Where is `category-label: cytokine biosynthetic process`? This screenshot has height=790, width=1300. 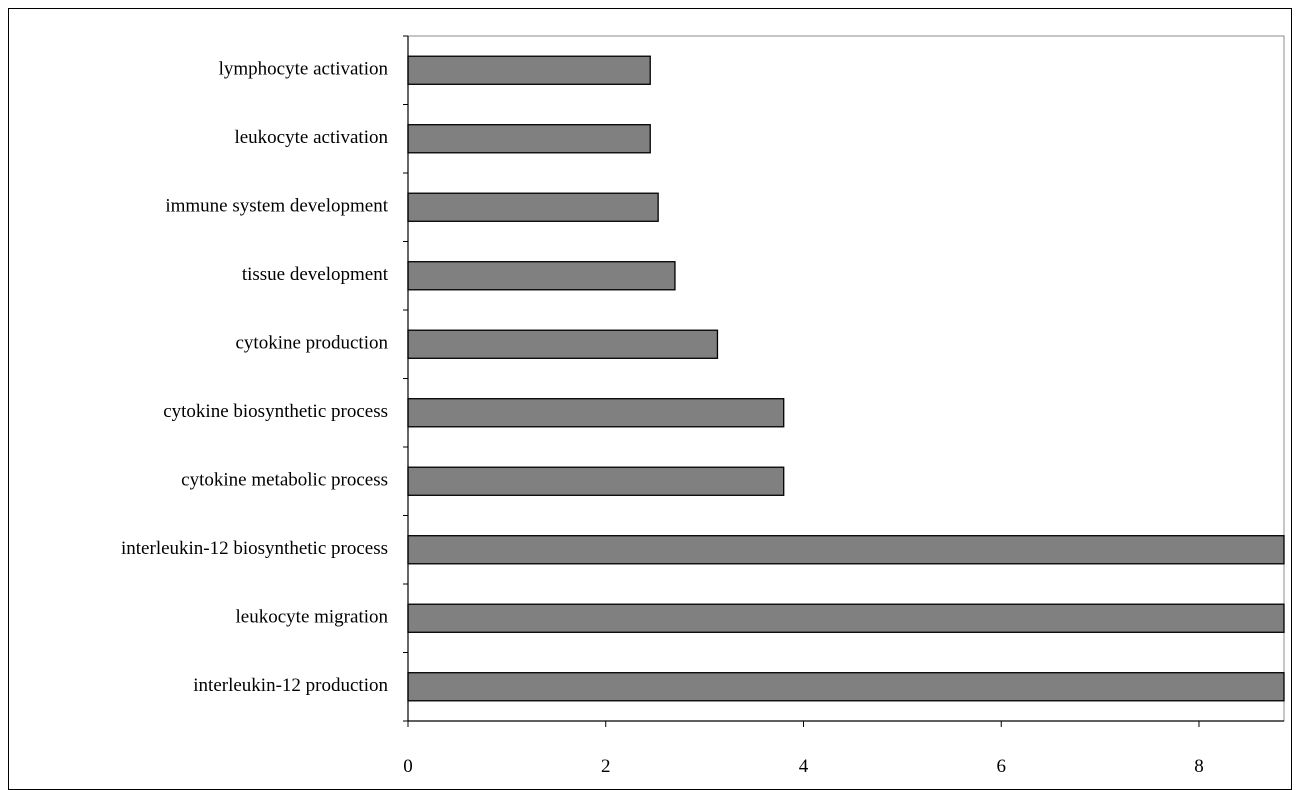
category-label: cytokine biosynthetic process is located at coordinates (275, 411).